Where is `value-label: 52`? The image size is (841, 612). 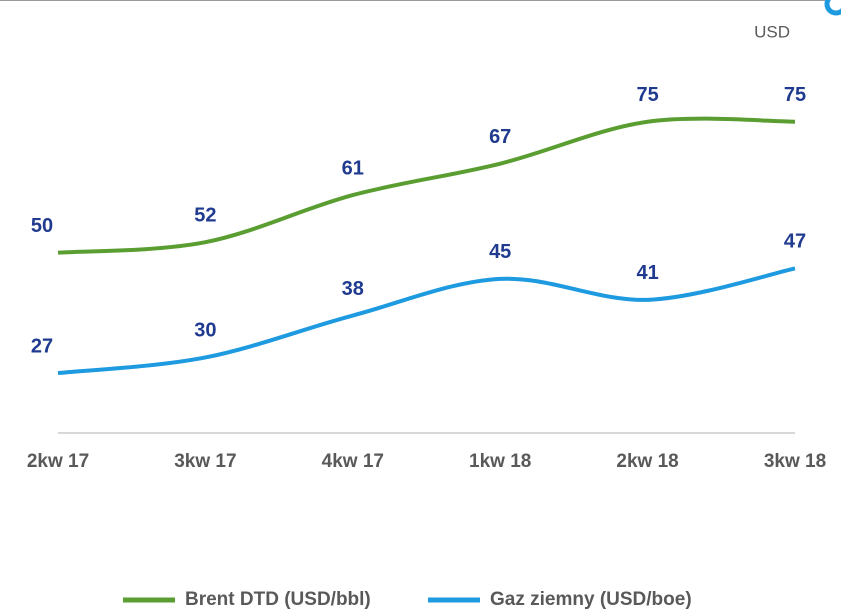
value-label: 52 is located at coordinates (205, 215).